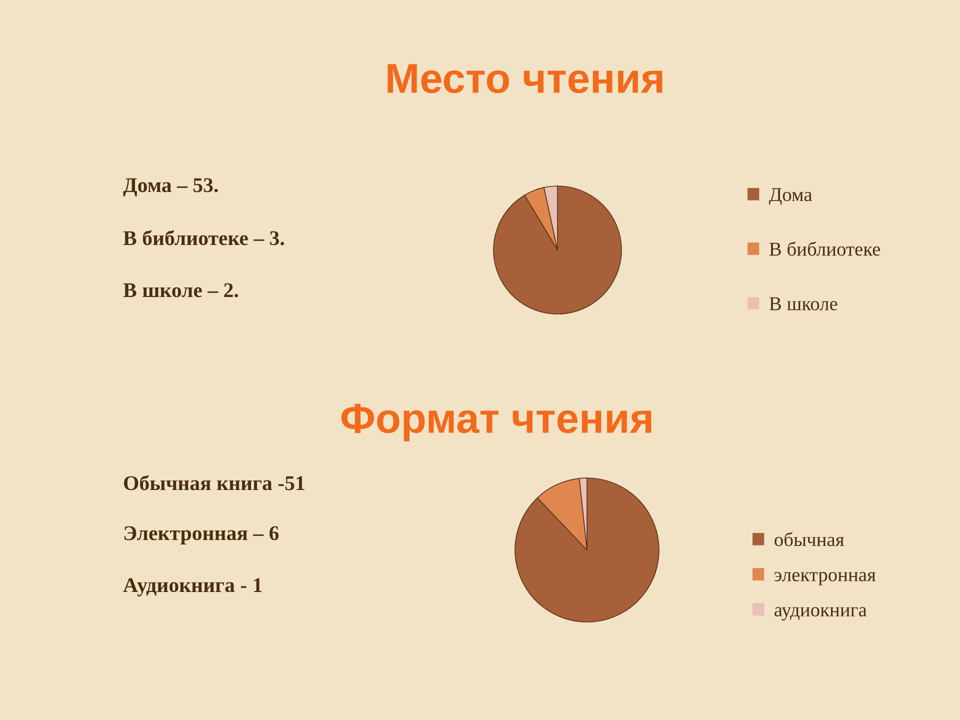 The width and height of the screenshot is (960, 720). Describe the element at coordinates (803, 303) in the screenshot. I see `legend-label: В школе` at that location.